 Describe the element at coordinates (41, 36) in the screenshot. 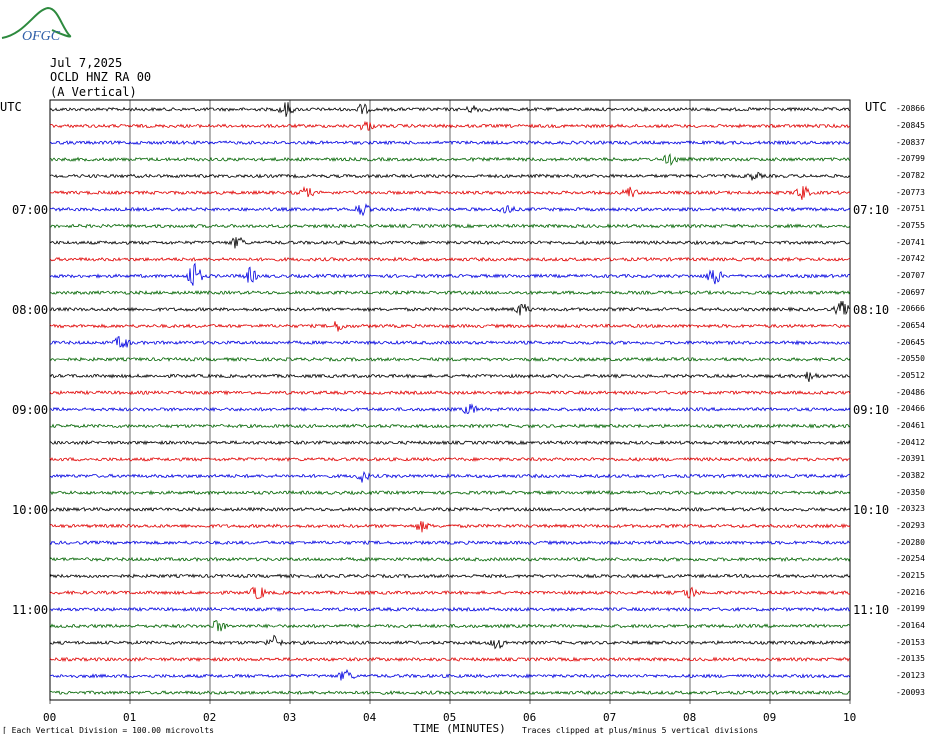

I see `logo-text: OFGC` at that location.